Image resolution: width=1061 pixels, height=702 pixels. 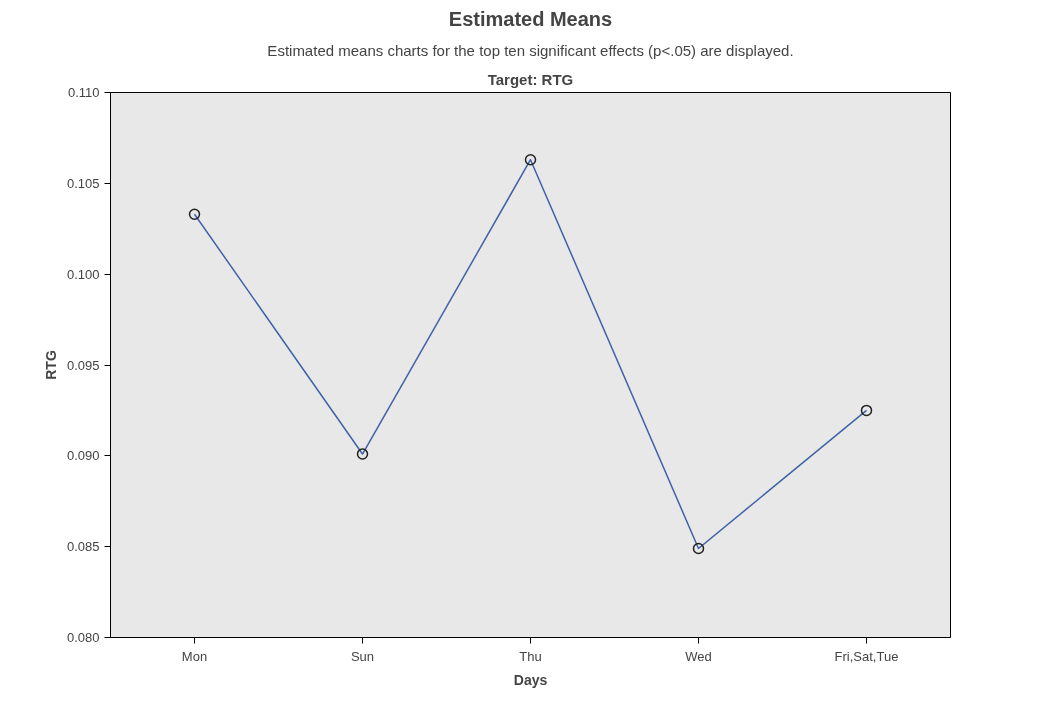 I want to click on x-tick-label: Sun, so click(x=362, y=656).